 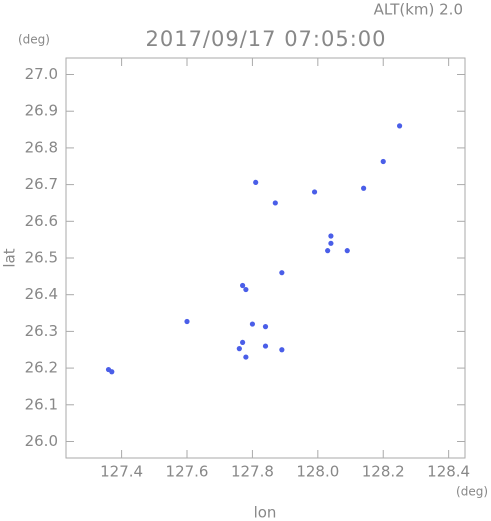 I want to click on y-tick-label: 26.8, so click(x=41, y=147).